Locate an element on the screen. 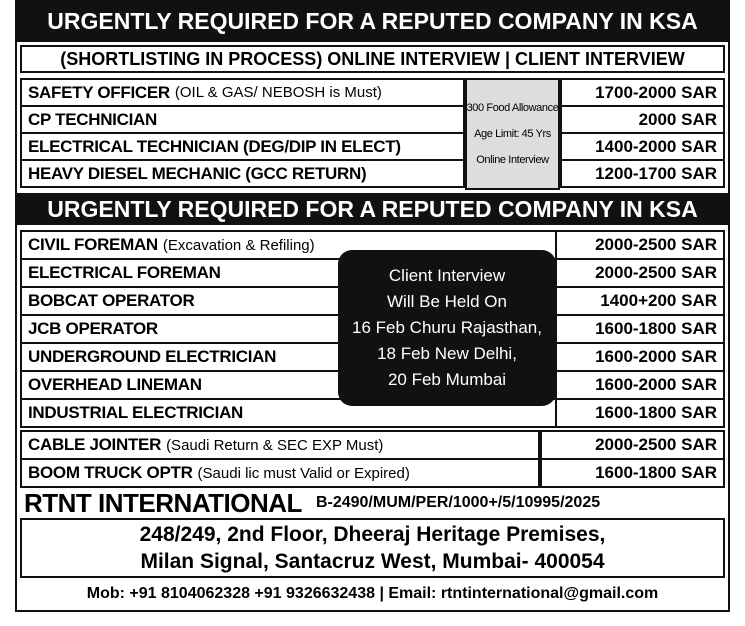  job-title: SAFETY OFFICER is located at coordinates (99, 92).